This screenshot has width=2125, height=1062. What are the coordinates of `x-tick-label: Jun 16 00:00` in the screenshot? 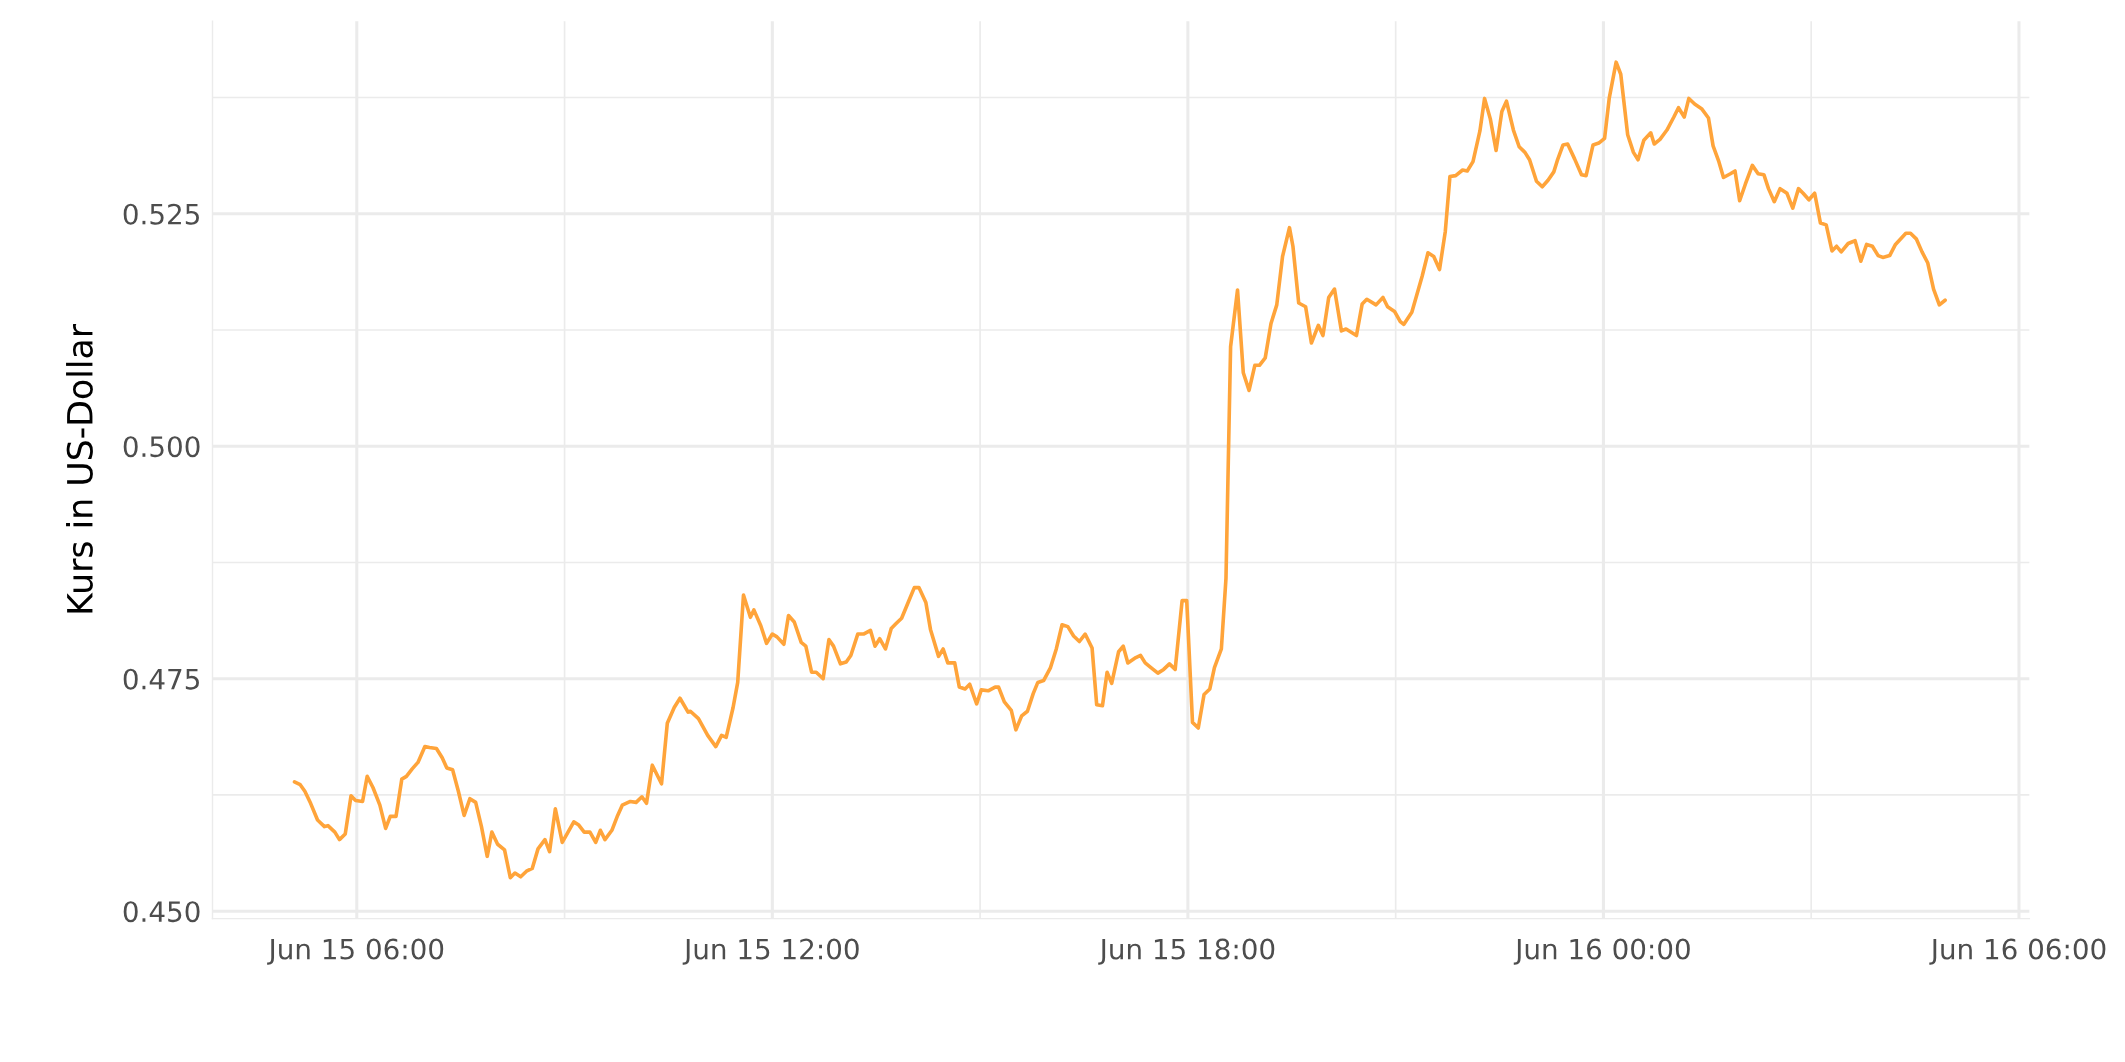 It's located at (1601, 951).